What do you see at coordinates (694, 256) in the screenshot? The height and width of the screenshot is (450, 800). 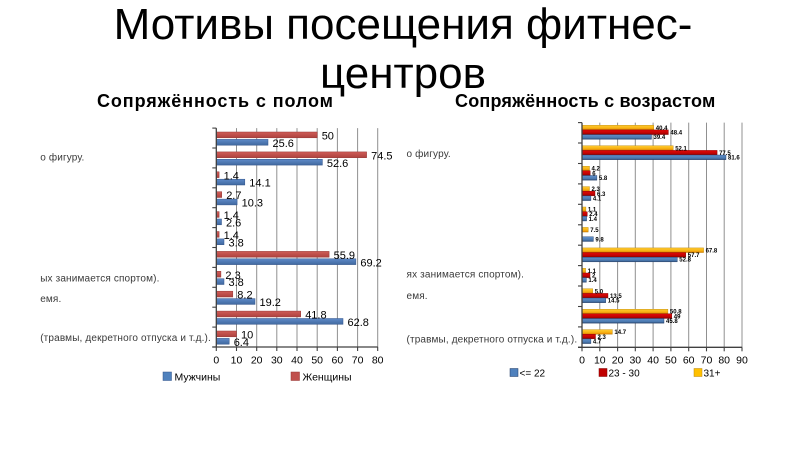 I see `svg-text: 57.7` at bounding box center [694, 256].